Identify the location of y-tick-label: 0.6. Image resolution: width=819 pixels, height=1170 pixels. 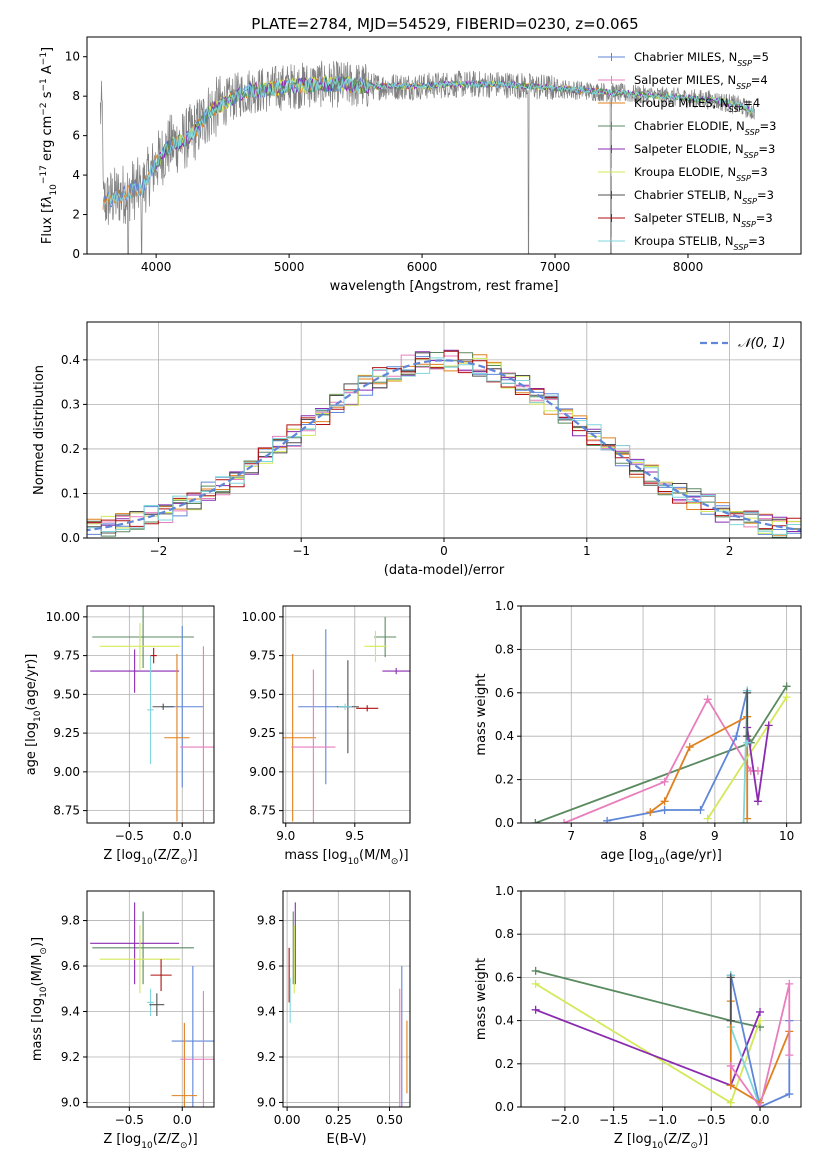
(504, 693).